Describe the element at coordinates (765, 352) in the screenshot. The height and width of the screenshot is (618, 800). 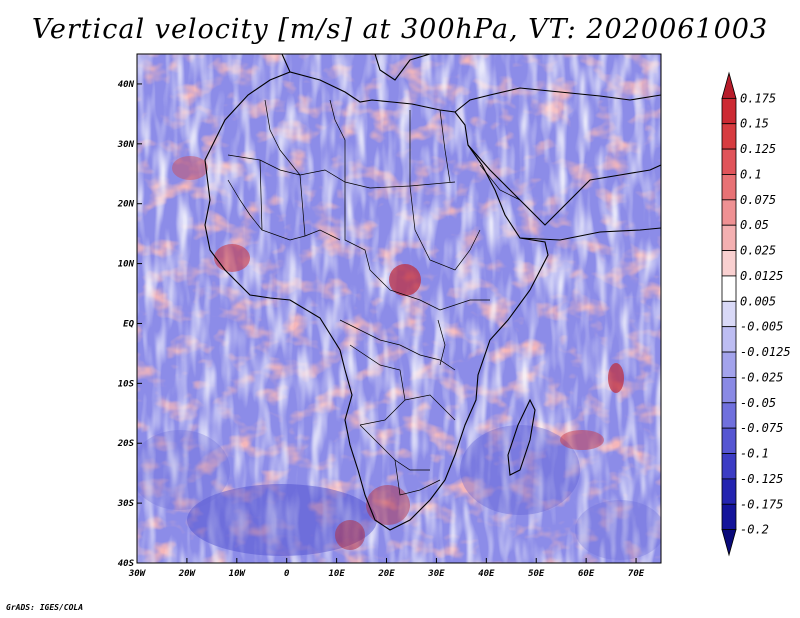
I see `colorbar-label: -0.0125` at that location.